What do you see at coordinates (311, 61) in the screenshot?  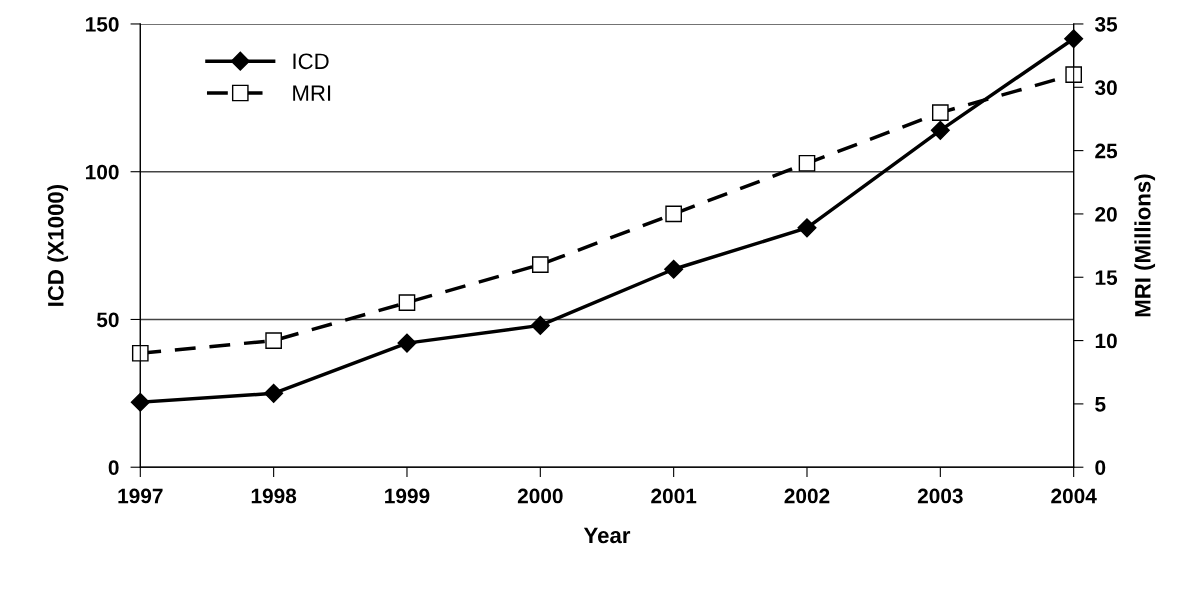 I see `legend-label: ICD` at bounding box center [311, 61].